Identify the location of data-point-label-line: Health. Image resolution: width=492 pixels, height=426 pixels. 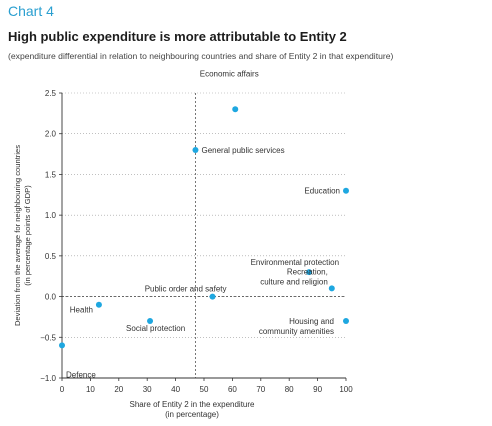
(81, 310).